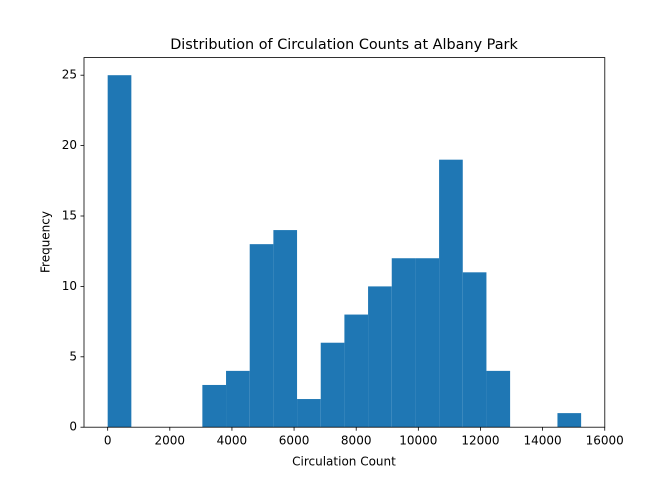 This screenshot has height=480, width=672. I want to click on y-tick-label: 10, so click(69, 286).